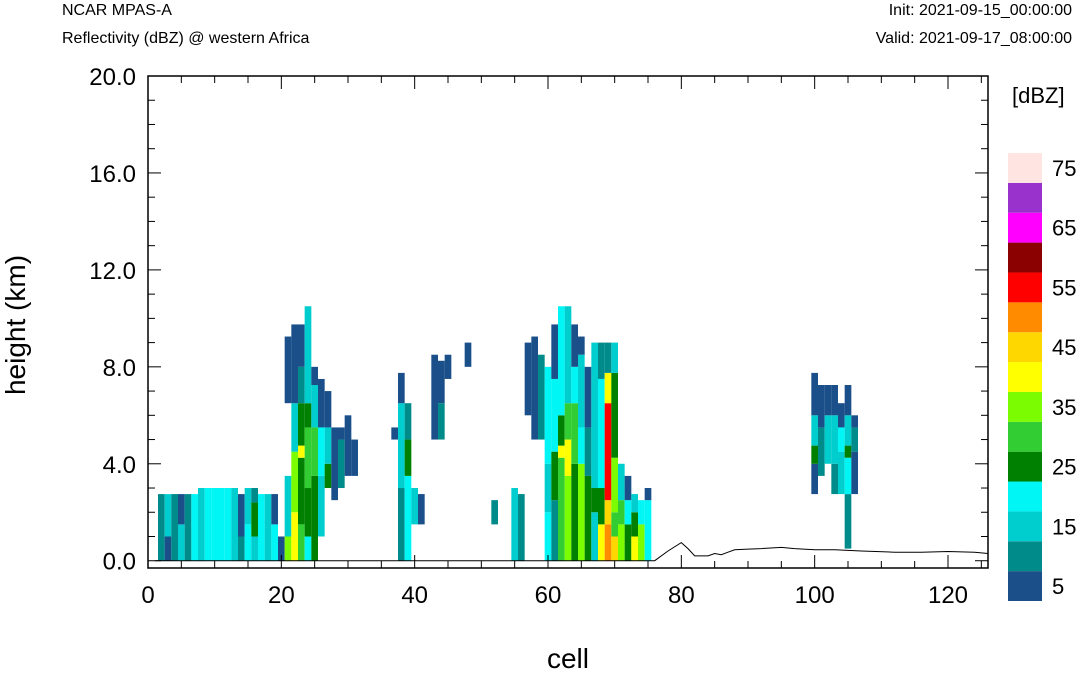 This screenshot has width=1079, height=677. I want to click on x-tick-label: 80, so click(681, 595).